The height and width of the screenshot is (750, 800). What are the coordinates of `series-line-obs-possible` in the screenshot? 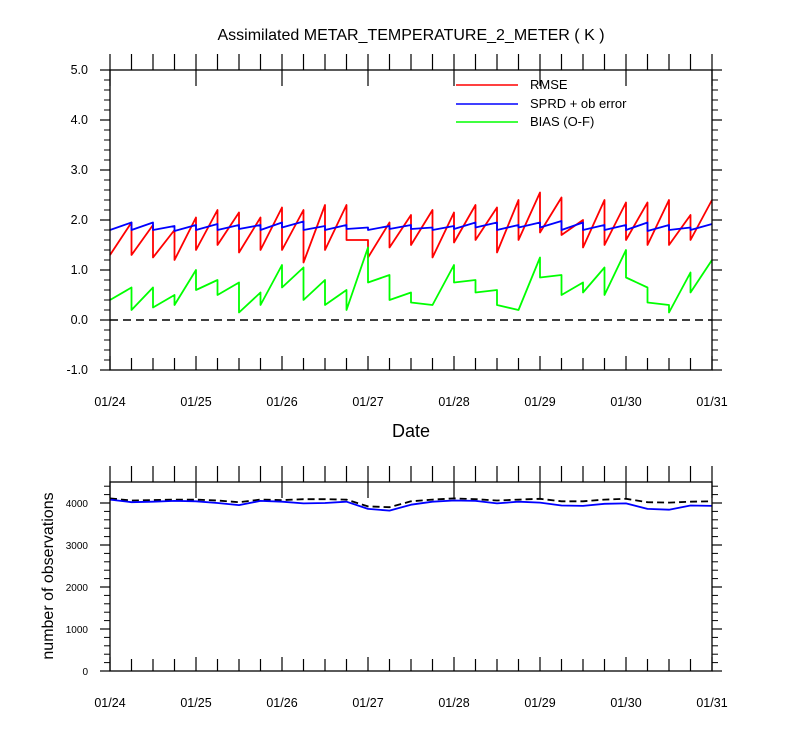 It's located at (411, 503).